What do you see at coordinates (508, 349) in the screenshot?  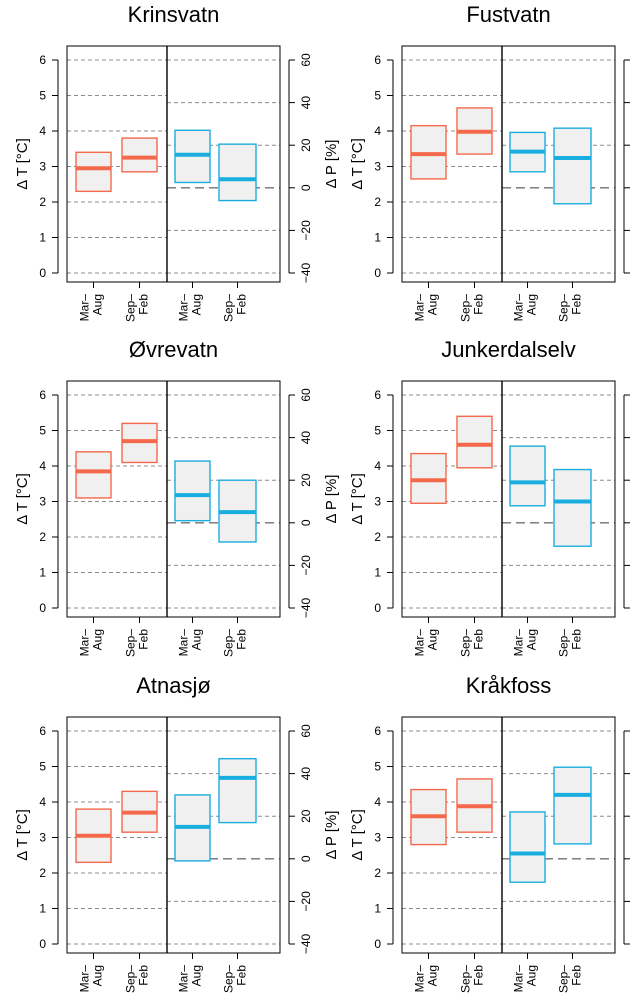 I see `panel-title: Junkerdalselv` at bounding box center [508, 349].